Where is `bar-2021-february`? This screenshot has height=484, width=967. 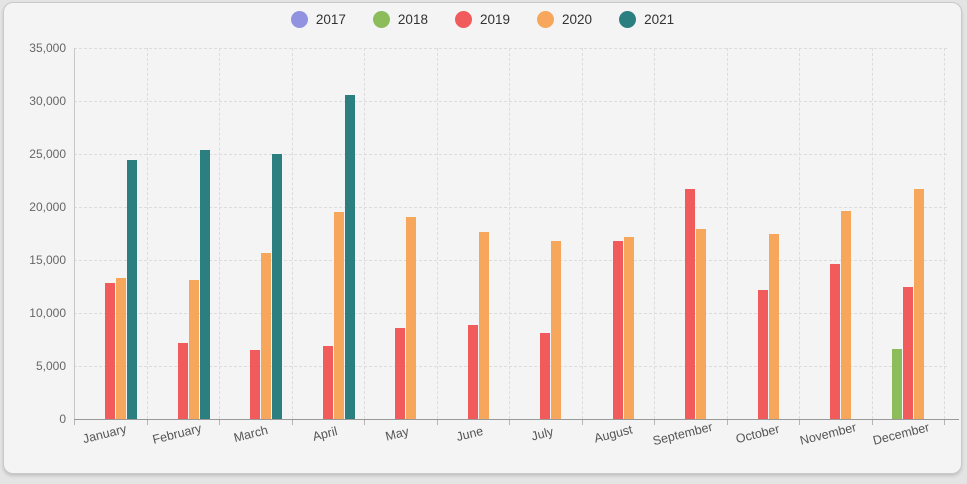
bar-2021-february is located at coordinates (204, 284).